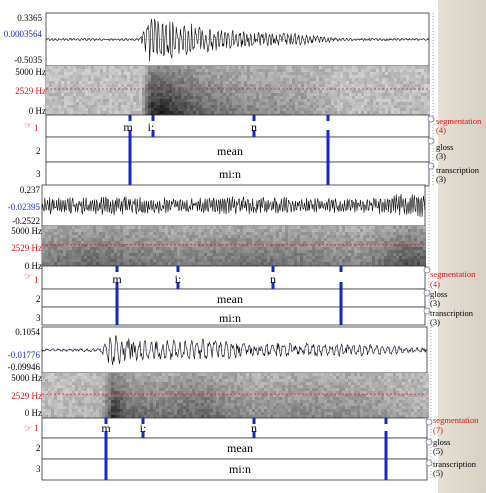 The width and height of the screenshot is (486, 493). What do you see at coordinates (29, 18) in the screenshot?
I see `waveform-max-label: 0.3365` at bounding box center [29, 18].